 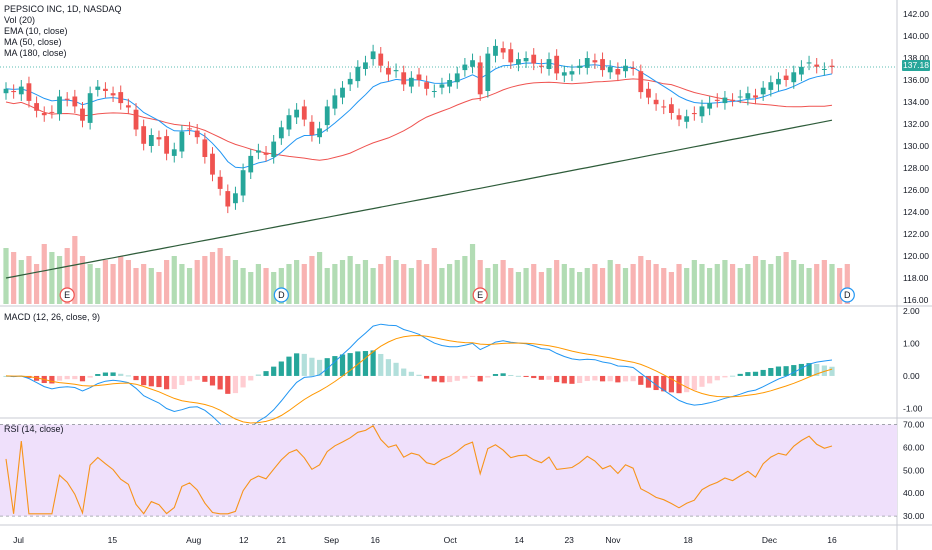 What do you see at coordinates (281, 295) in the screenshot?
I see `event-marker-label: D` at bounding box center [281, 295].